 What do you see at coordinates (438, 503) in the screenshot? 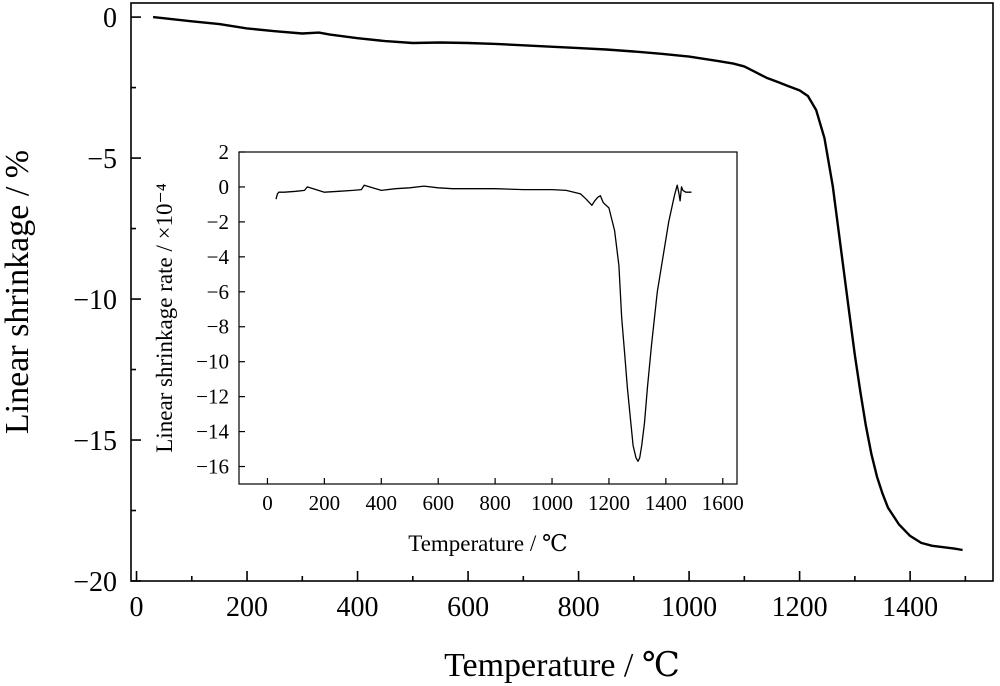
I see `inset-x-tick-label: 600` at bounding box center [438, 503].